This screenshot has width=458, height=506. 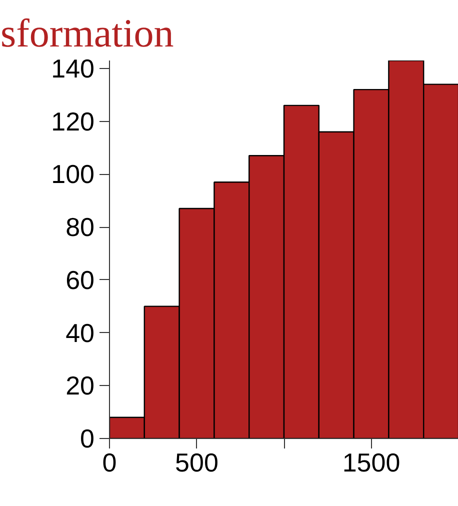 I want to click on chart-title: sformation, so click(x=87, y=33).